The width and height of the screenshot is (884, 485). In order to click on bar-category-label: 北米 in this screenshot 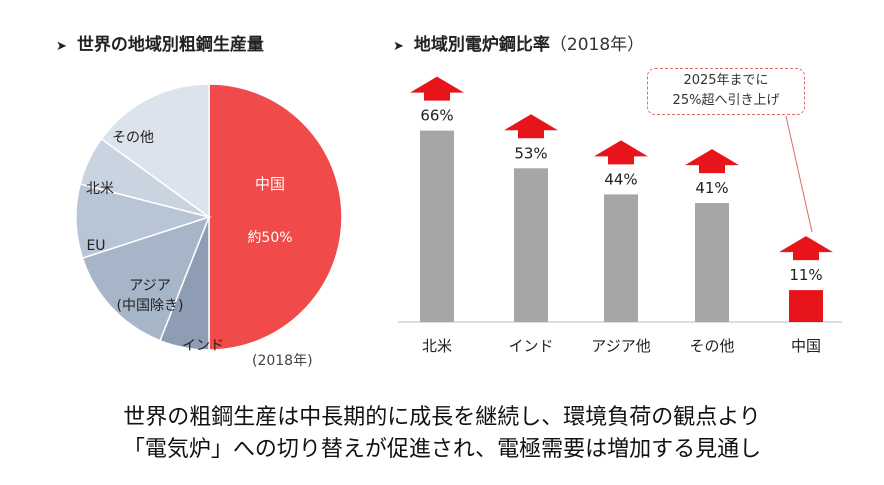, I will do `click(437, 346)`.